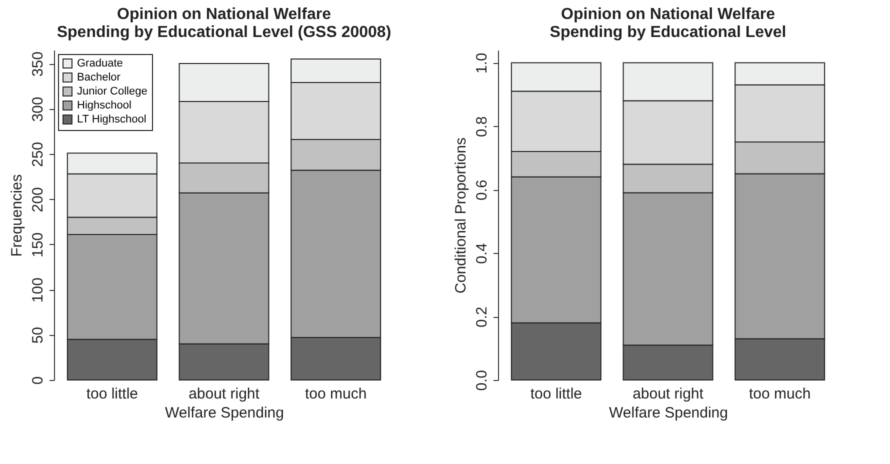 The width and height of the screenshot is (890, 464). Describe the element at coordinates (668, 23) in the screenshot. I see `chart-title: Opinion on National Welfare Spending by Educational Level` at that location.